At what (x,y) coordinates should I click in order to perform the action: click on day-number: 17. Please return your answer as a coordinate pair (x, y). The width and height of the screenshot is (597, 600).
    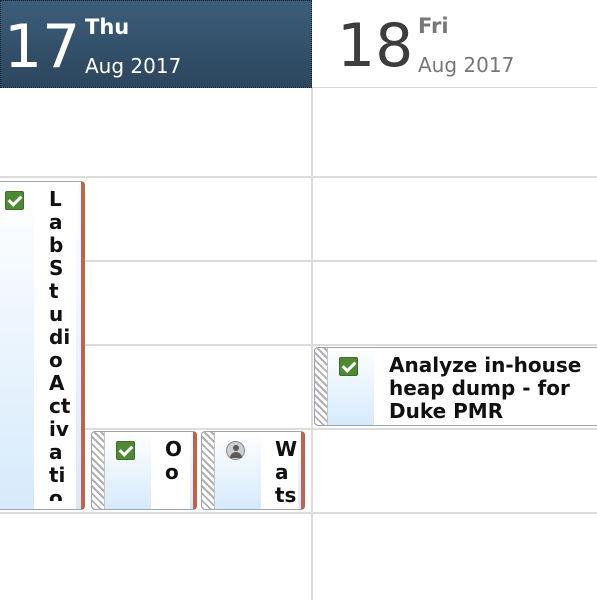
    Looking at the image, I should click on (42, 47).